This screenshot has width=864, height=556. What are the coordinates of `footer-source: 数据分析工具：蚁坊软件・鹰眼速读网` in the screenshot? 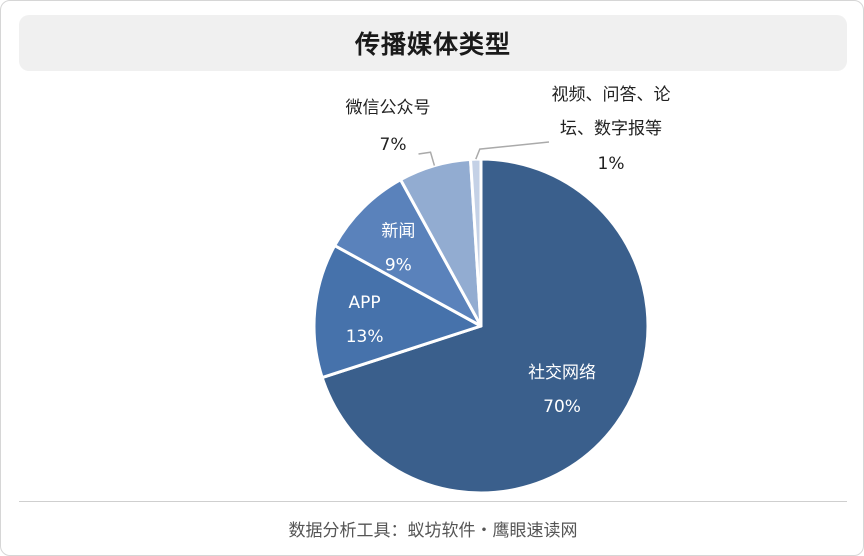 It's located at (433, 531).